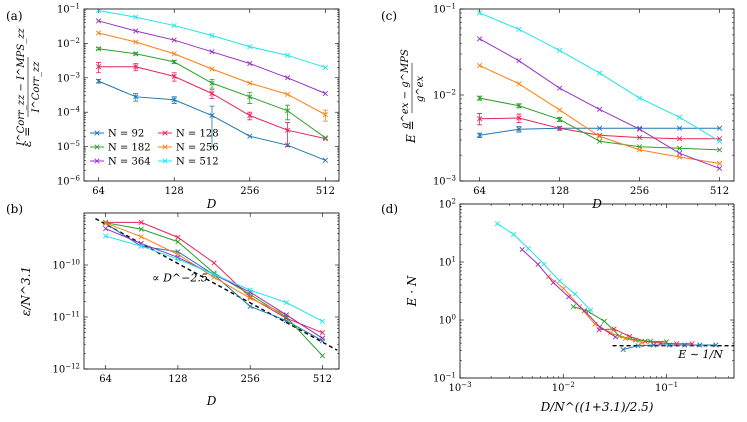 The width and height of the screenshot is (747, 422). Describe the element at coordinates (444, 9) in the screenshot. I see `y-tick-label: 10⁻¹` at that location.